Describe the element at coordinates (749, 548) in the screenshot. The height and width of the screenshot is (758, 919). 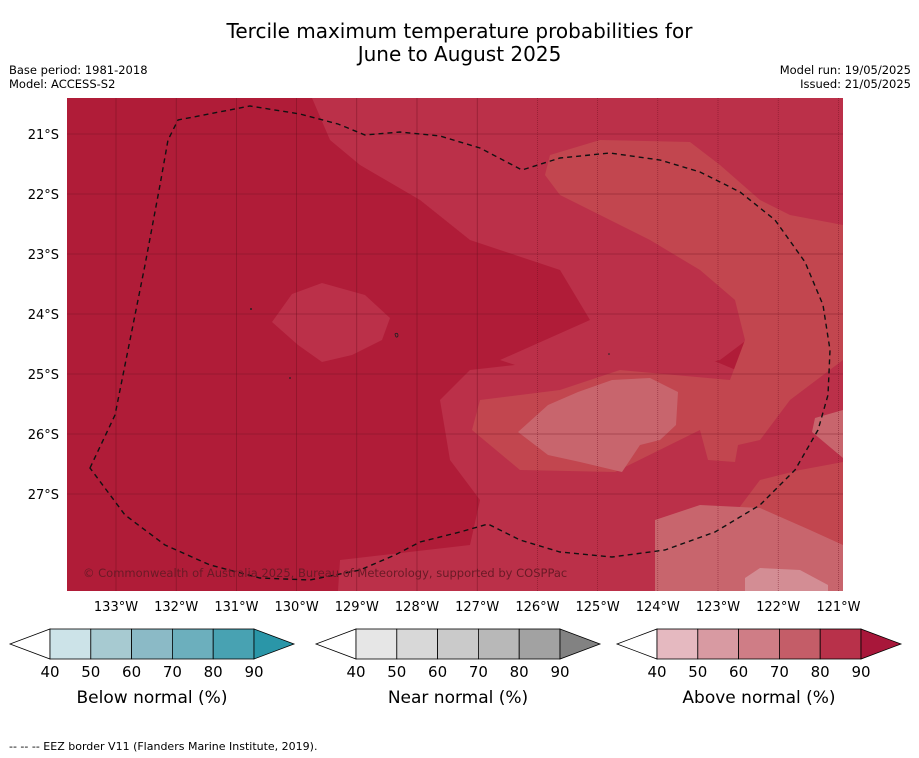
I see `zone-above-60-southeast` at that location.